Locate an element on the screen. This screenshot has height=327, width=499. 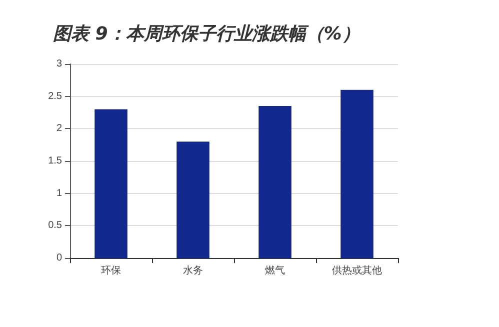
x-tick-label: 燃气 is located at coordinates (275, 270).